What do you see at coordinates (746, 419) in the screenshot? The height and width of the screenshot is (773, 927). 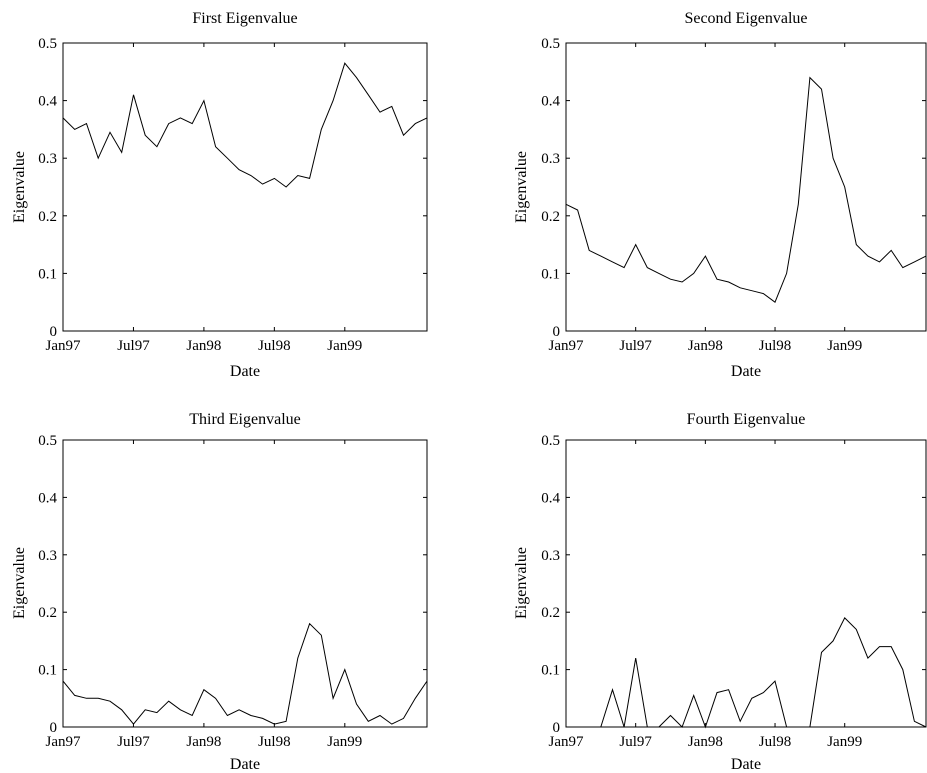 I see `chart-title: Fourth Eigenvalue` at bounding box center [746, 419].